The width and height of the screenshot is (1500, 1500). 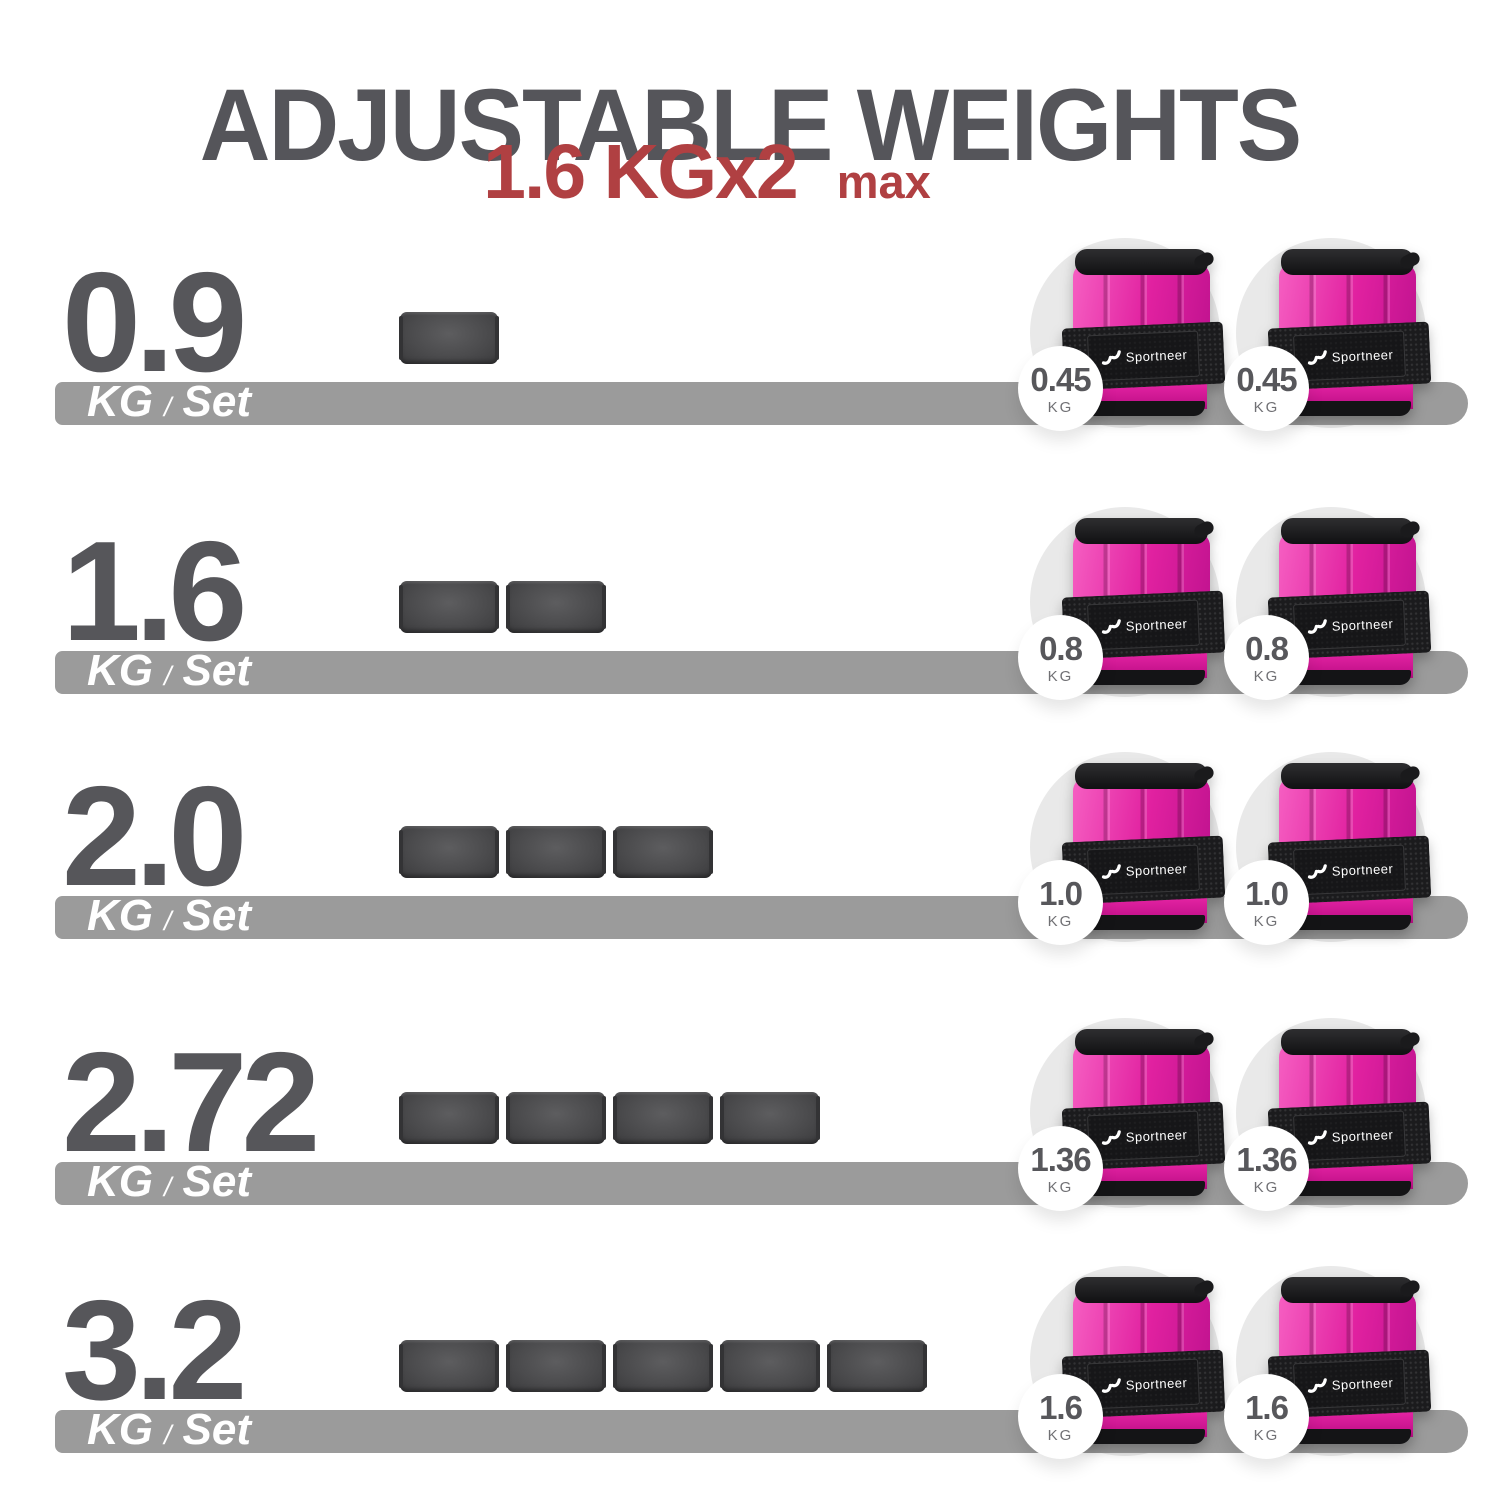 What do you see at coordinates (641, 172) in the screenshot?
I see `max-weight-value: 1.6 KGx2` at bounding box center [641, 172].